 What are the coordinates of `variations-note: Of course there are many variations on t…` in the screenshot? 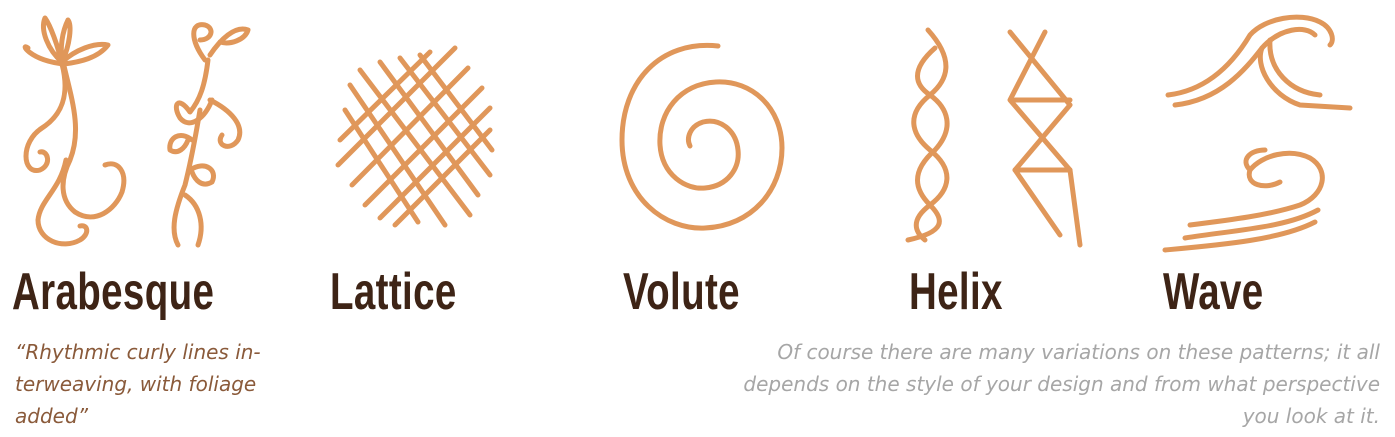 It's located at (1061, 384).